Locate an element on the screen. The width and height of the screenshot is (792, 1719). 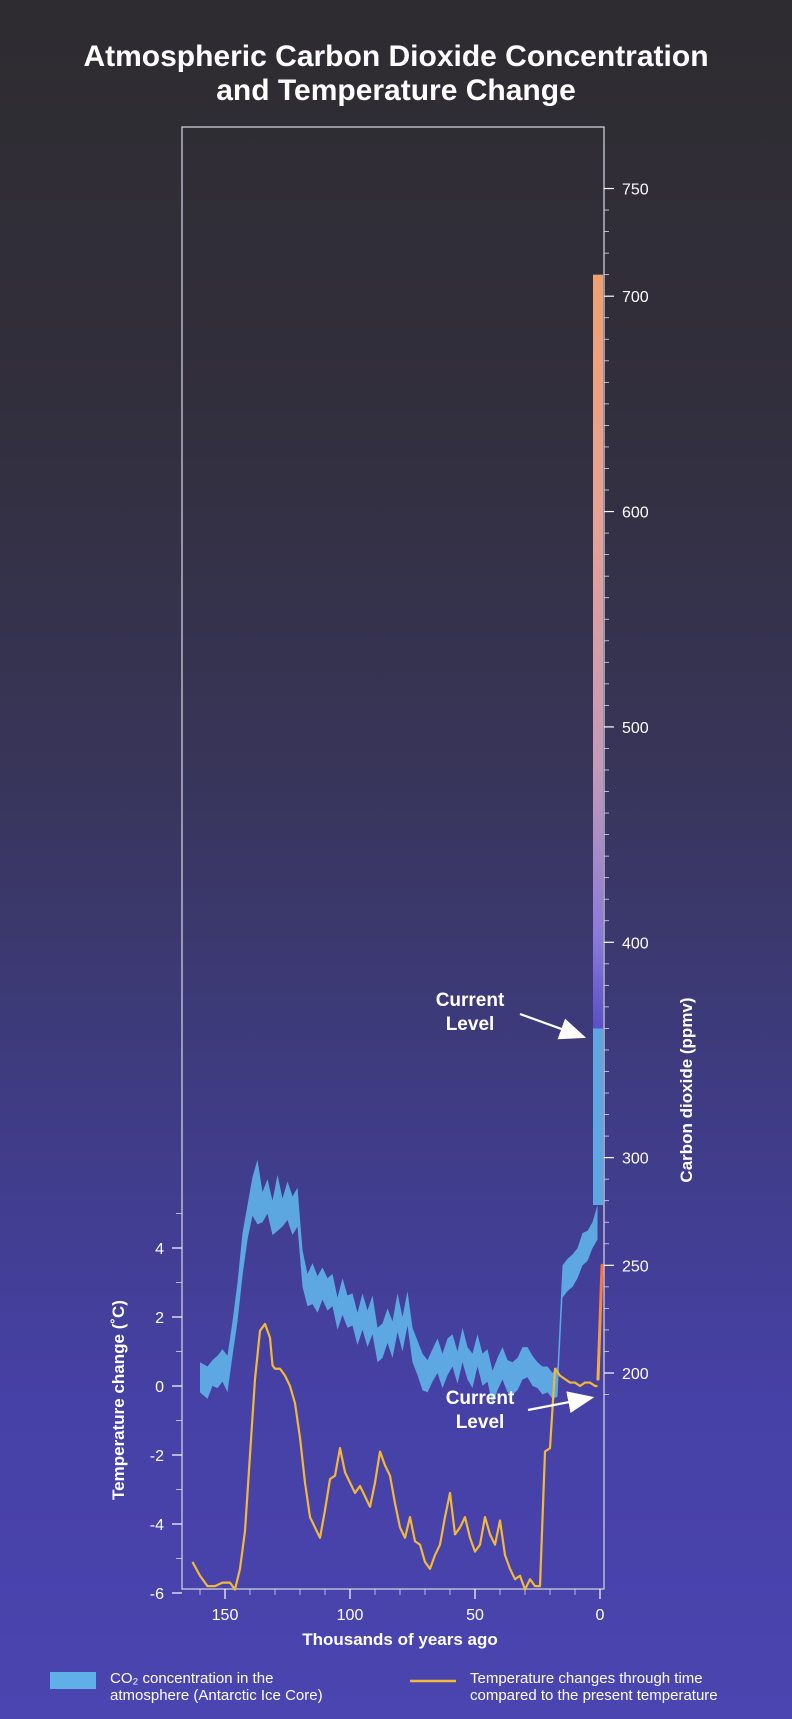
time-axis-title: Thousands of years ago is located at coordinates (400, 1639).